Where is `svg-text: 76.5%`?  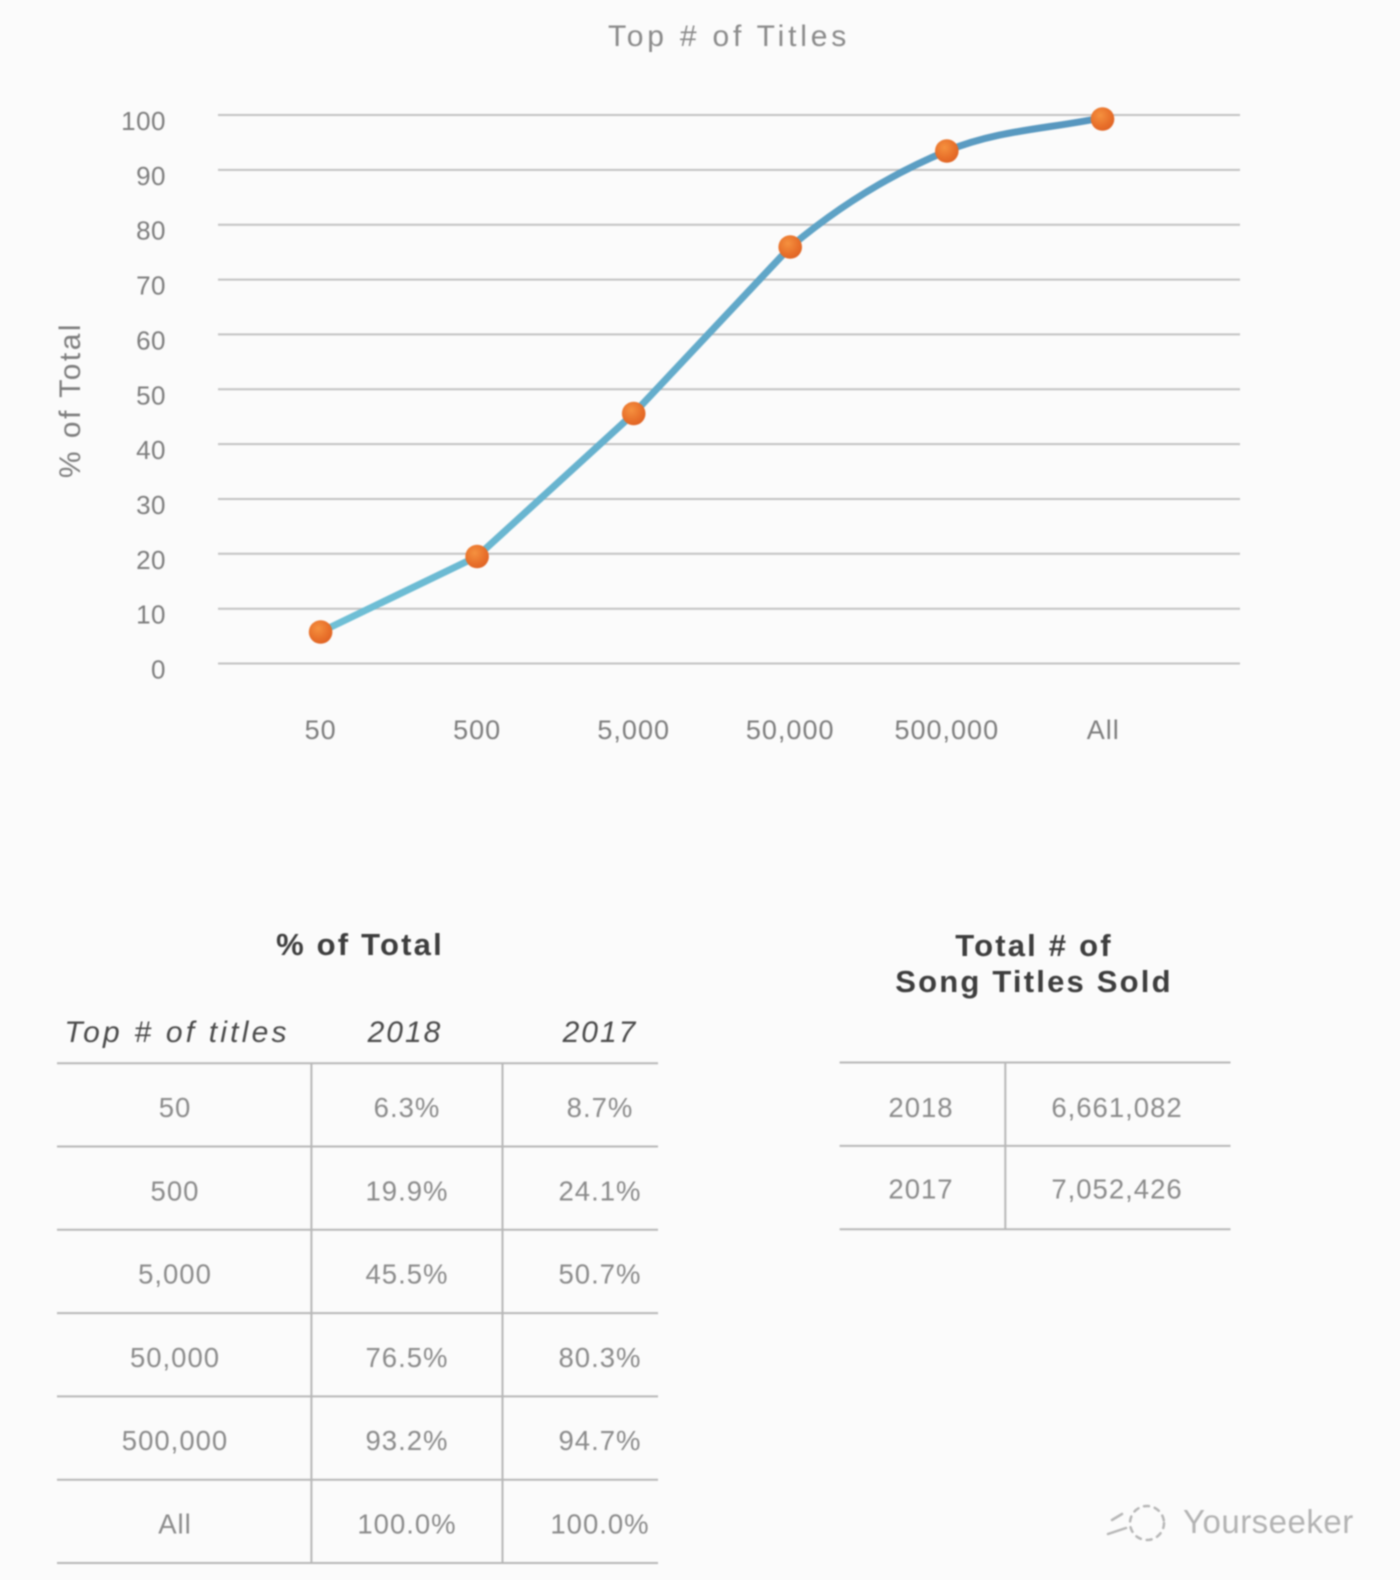
svg-text: 76.5% is located at coordinates (407, 1357).